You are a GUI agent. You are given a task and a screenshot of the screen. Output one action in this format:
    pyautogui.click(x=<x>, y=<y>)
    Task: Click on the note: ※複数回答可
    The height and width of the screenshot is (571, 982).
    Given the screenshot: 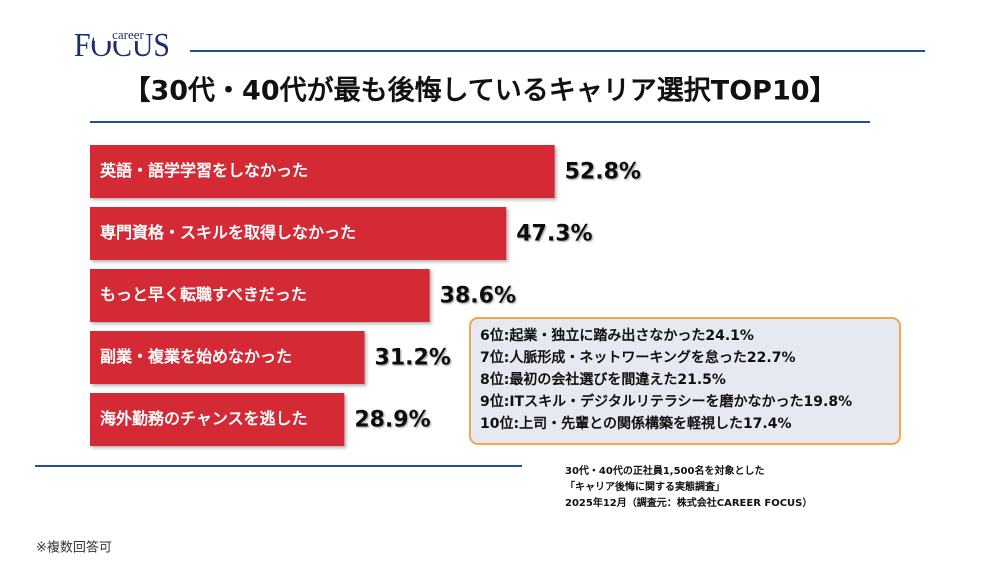 What is the action you would take?
    pyautogui.click(x=74, y=548)
    